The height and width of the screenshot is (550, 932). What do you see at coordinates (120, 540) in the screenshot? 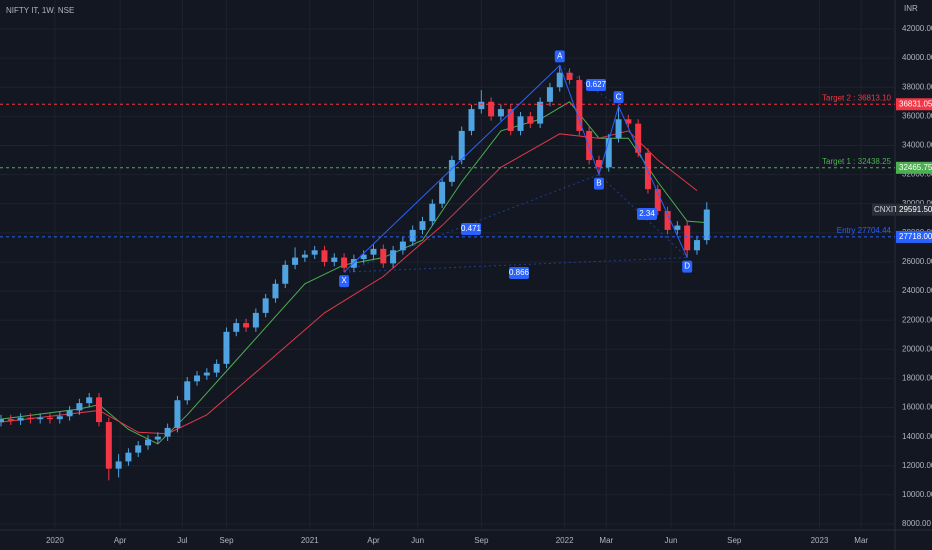
I see `x-tick-label: Apr` at bounding box center [120, 540].